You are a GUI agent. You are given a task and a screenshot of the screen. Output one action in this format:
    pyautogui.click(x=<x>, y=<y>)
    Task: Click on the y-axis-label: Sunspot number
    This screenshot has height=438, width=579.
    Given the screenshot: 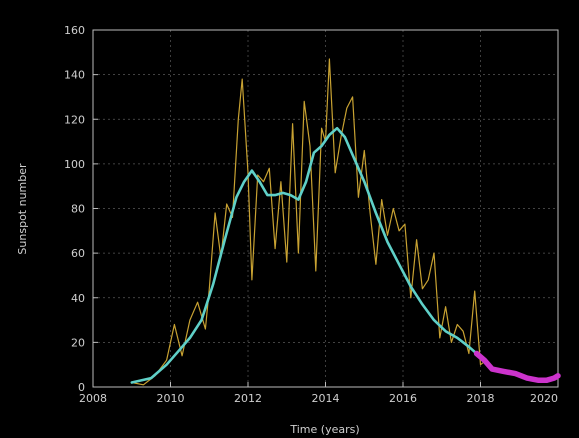 What is the action you would take?
    pyautogui.click(x=22, y=209)
    